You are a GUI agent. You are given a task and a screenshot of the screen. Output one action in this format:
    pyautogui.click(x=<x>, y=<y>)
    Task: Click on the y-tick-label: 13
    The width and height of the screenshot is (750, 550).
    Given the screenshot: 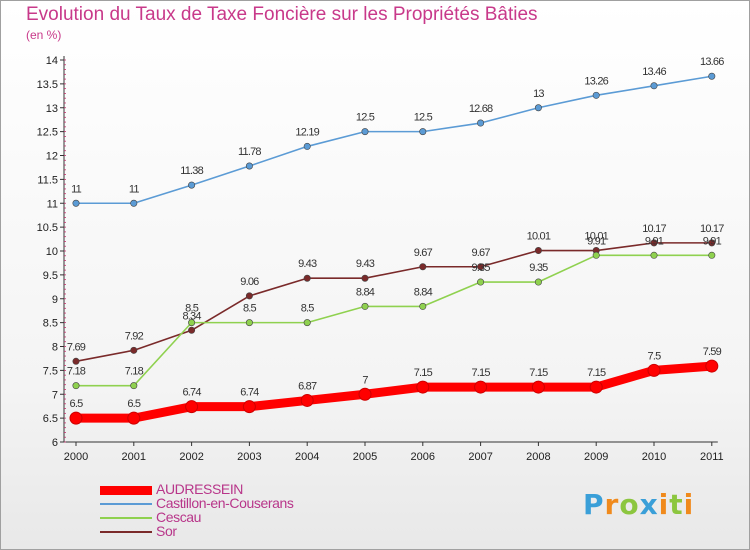 What is the action you would take?
    pyautogui.click(x=52, y=109)
    